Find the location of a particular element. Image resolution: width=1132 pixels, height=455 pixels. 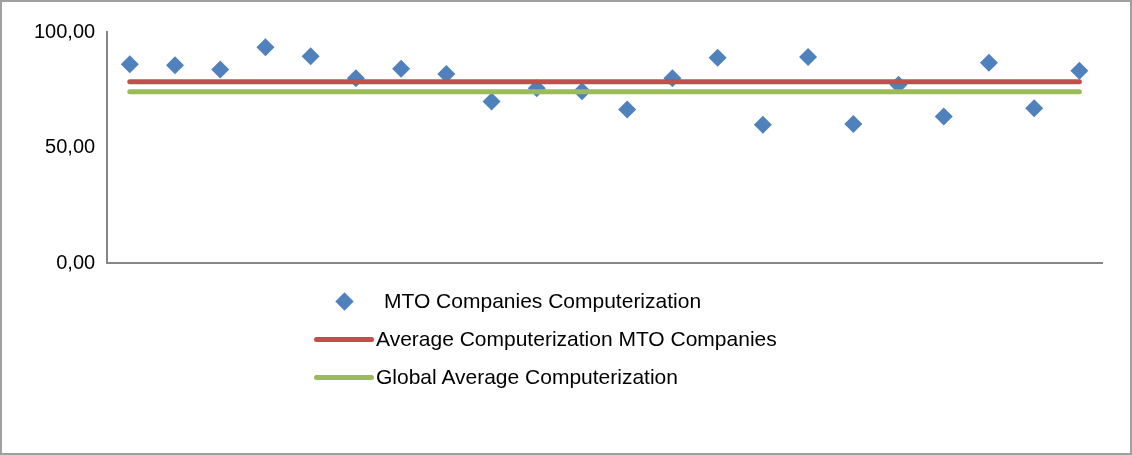

legend-label: Global Average Computerization is located at coordinates (527, 377).